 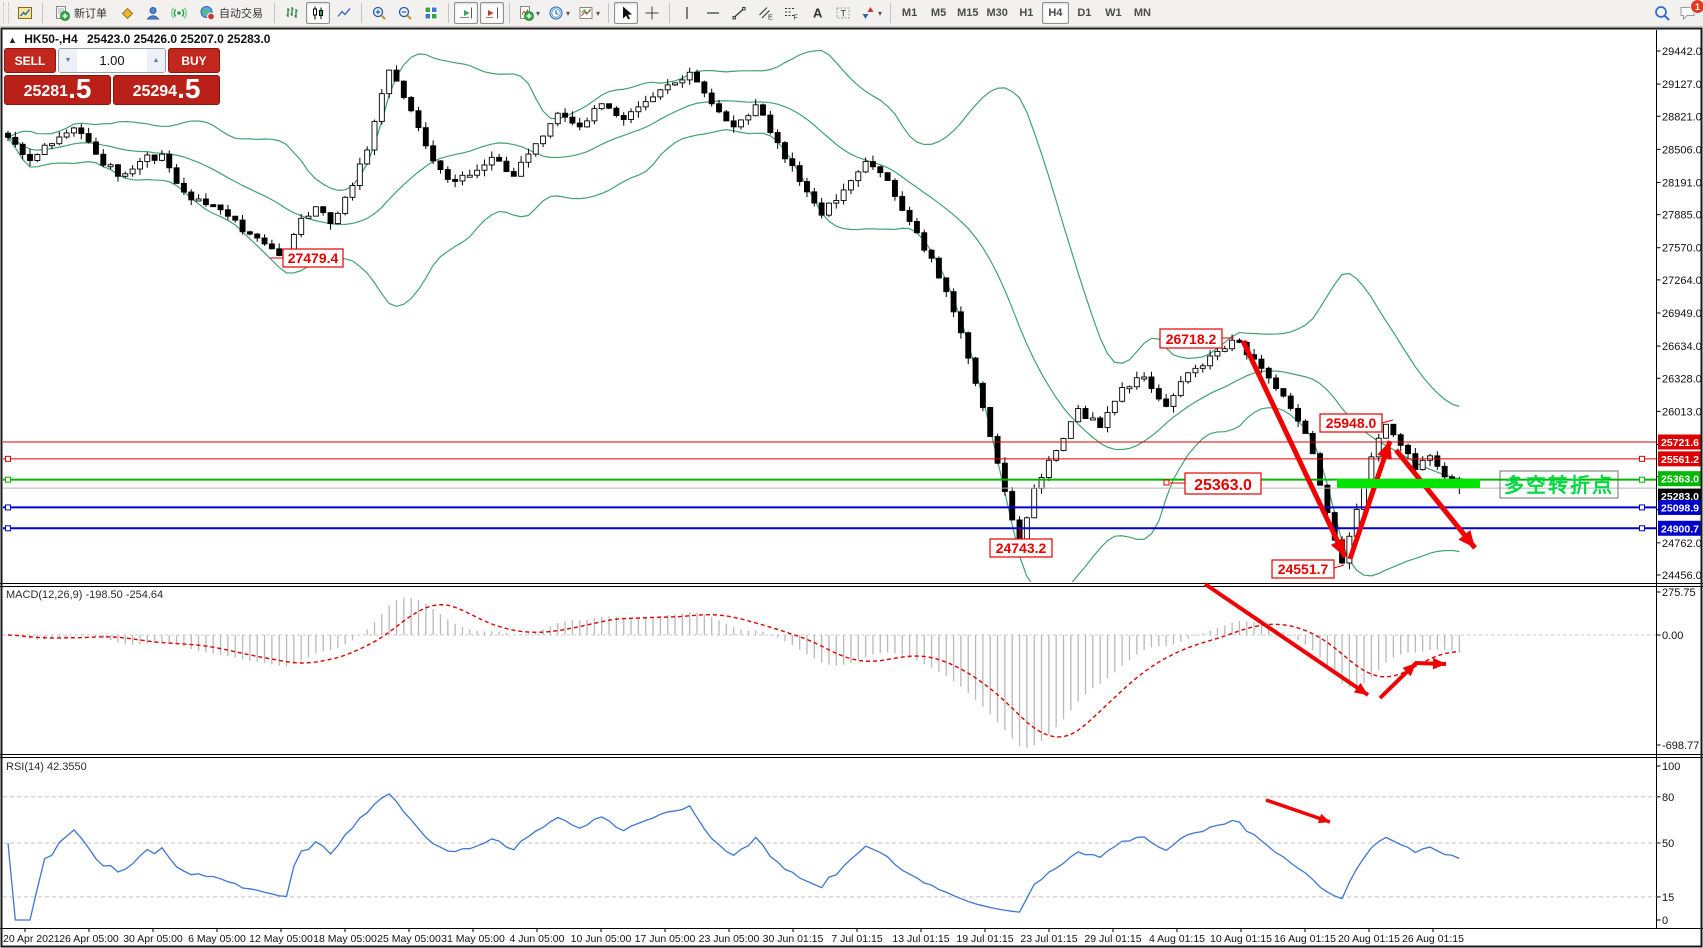 I want to click on timeframe-m30-button: M30, so click(x=996, y=13).